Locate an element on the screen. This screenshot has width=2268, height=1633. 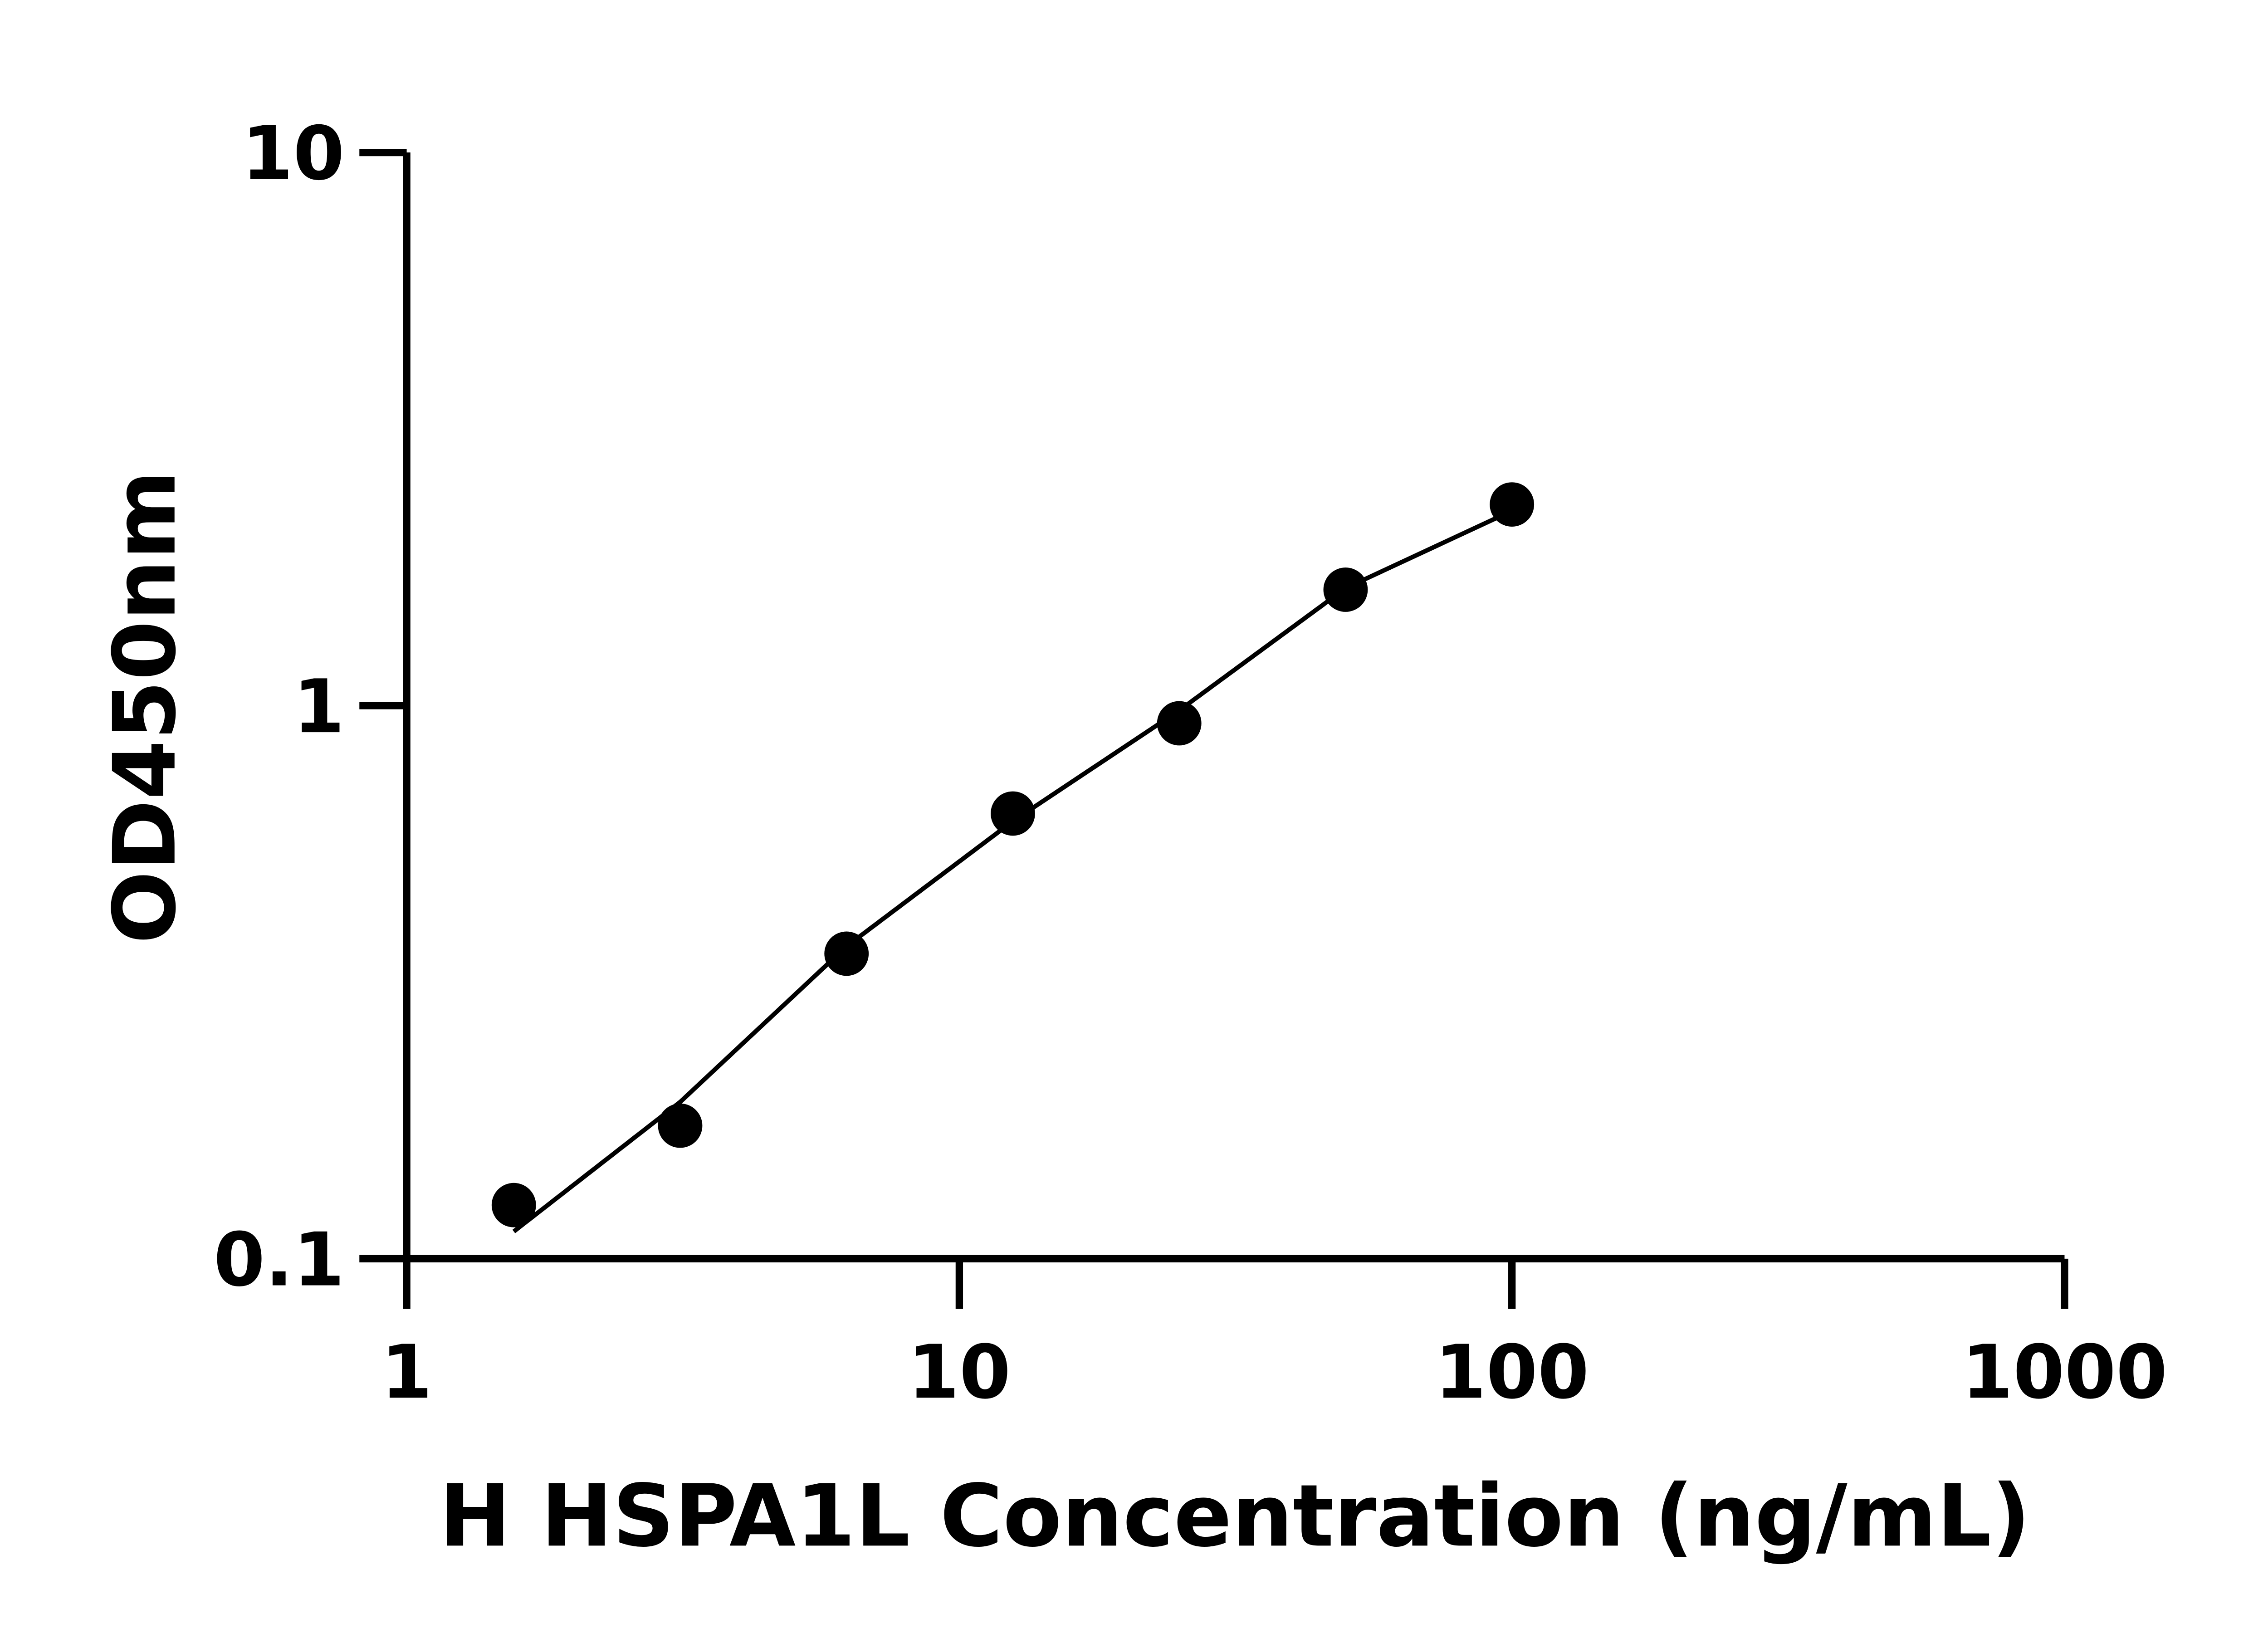
x-tick-label: 1 is located at coordinates (407, 1372).